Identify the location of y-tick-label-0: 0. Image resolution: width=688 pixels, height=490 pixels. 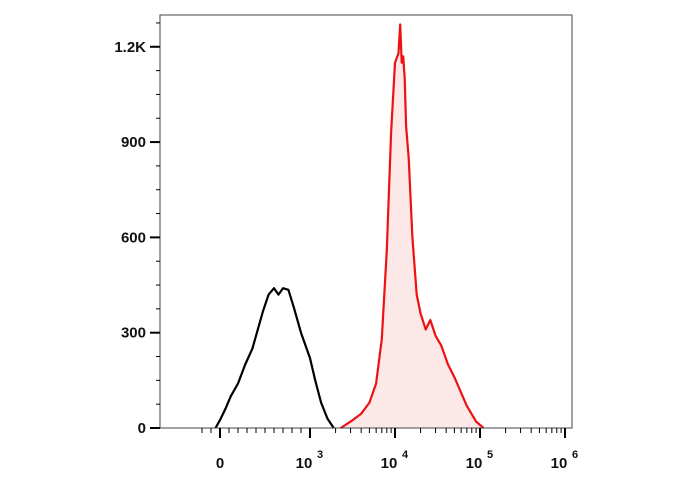
(142, 428).